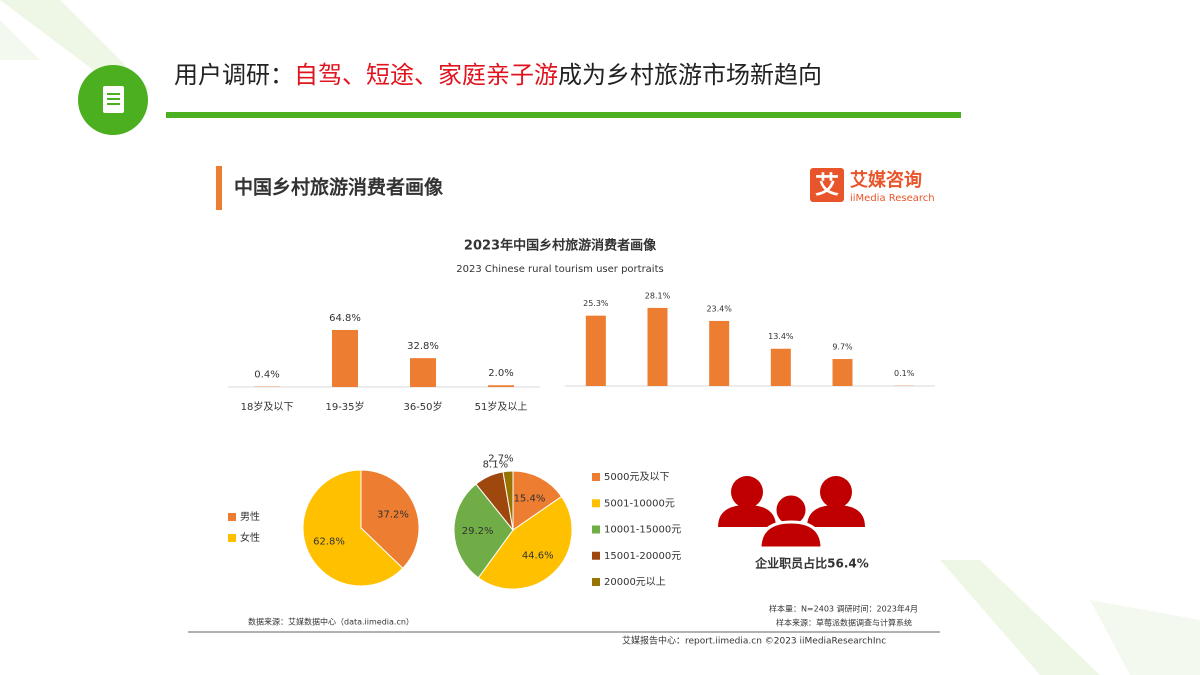 This screenshot has width=1200, height=675. Describe the element at coordinates (636, 477) in the screenshot. I see `legend-label: 5000元及以下` at that location.